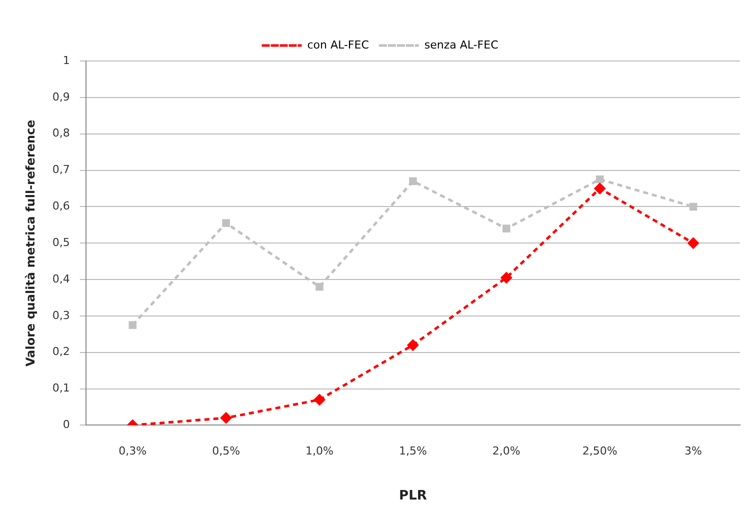  I want to click on y-tick-label: 0, so click(66, 425).